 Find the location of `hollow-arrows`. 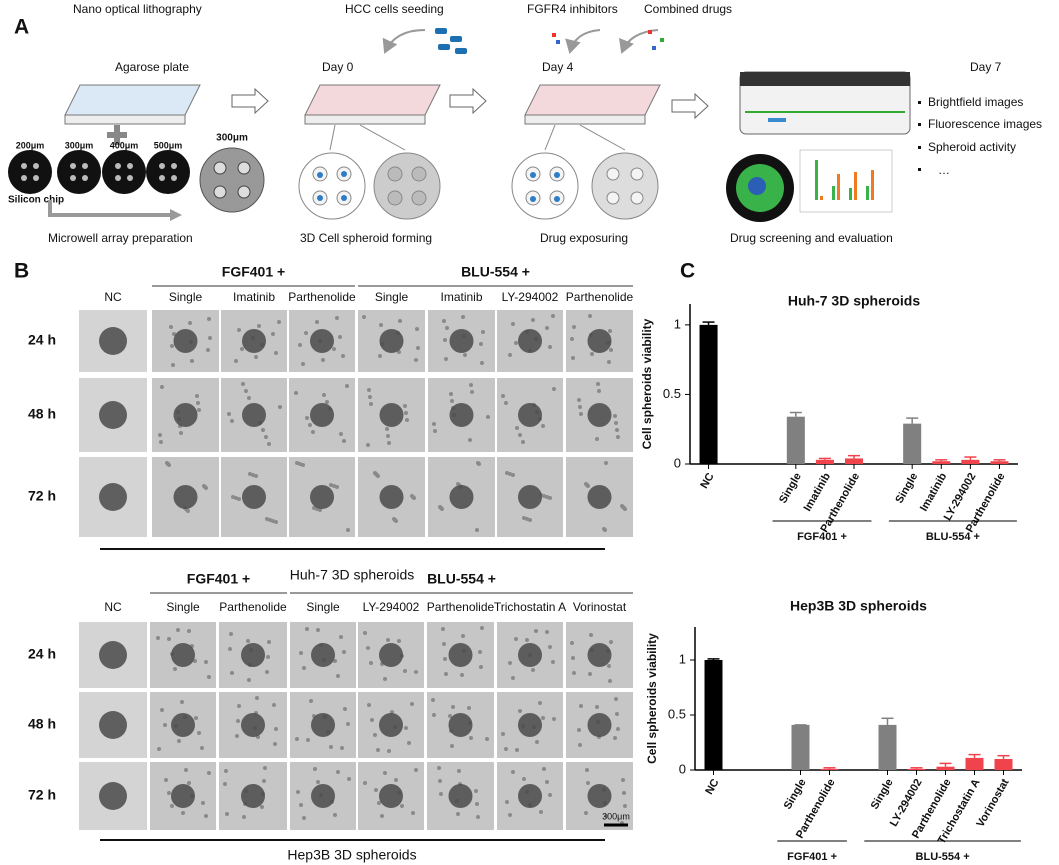

hollow-arrows is located at coordinates (470, 103).